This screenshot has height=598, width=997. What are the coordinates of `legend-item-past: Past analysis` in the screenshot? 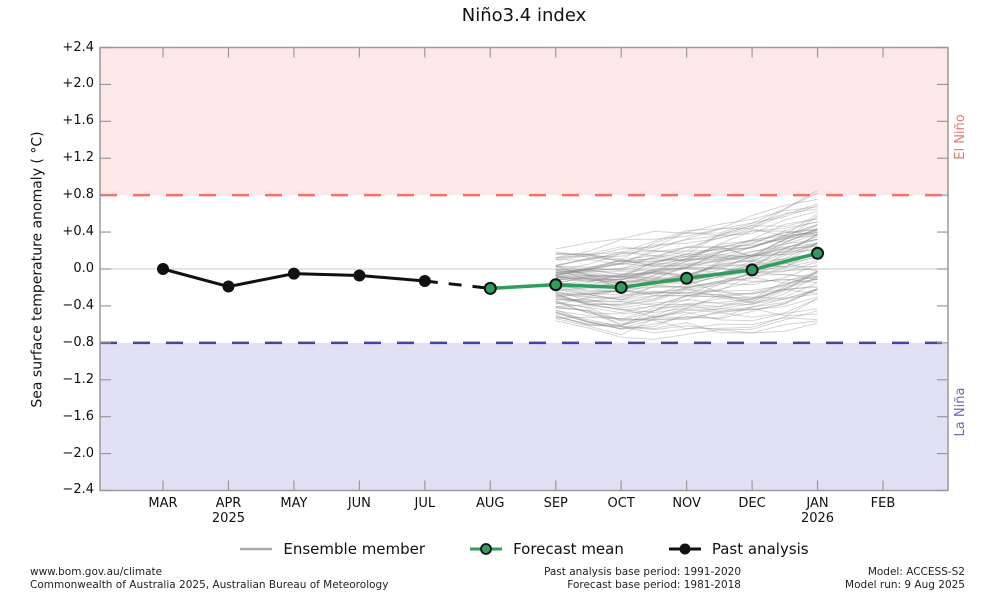 It's located at (738, 549).